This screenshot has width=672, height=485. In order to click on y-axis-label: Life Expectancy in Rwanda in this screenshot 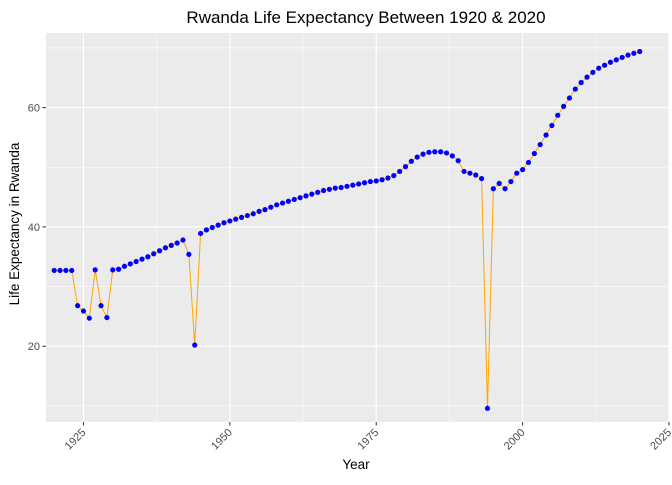, I will do `click(14, 223)`.